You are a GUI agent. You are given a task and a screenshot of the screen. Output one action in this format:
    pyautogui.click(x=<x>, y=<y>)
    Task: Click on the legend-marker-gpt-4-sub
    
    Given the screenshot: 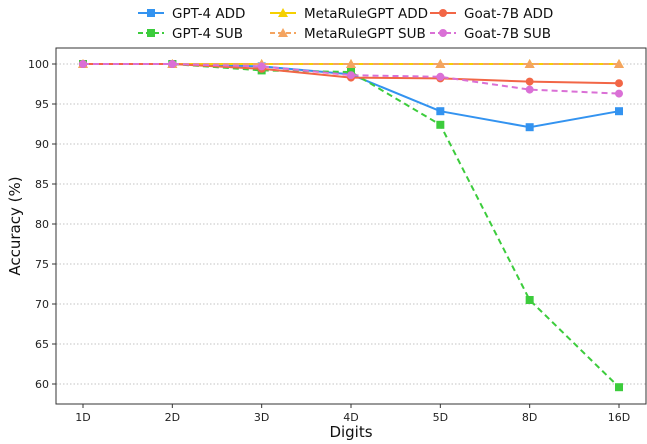 What is the action you would take?
    pyautogui.click(x=151, y=33)
    